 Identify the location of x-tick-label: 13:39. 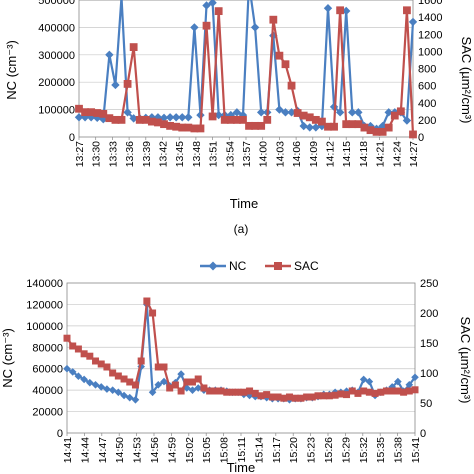
(147, 154).